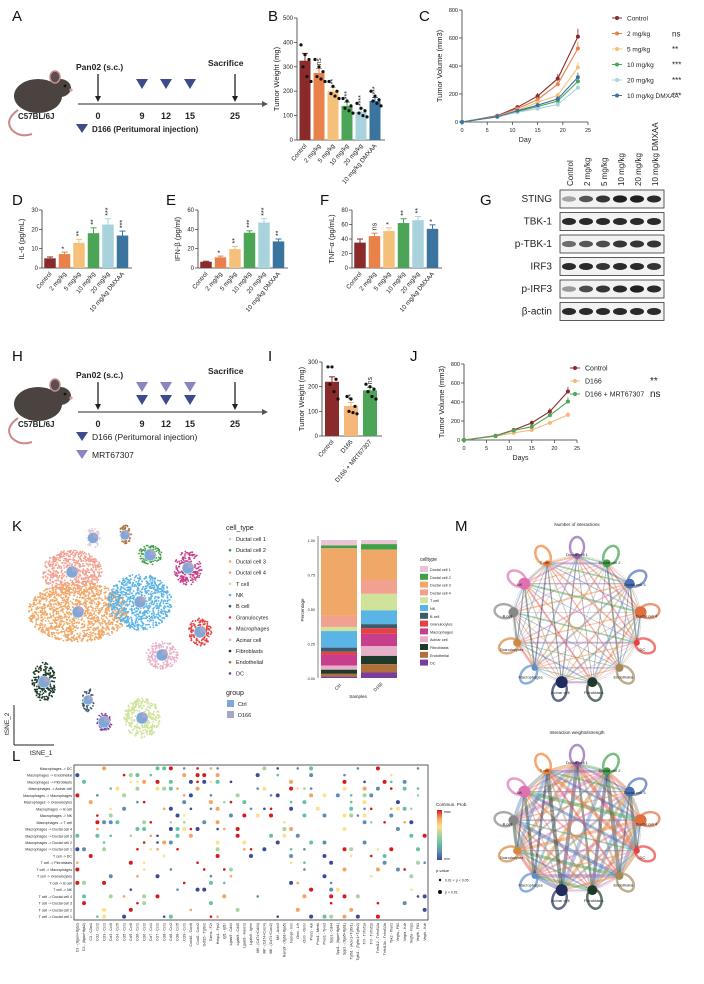  What do you see at coordinates (288, 43) in the screenshot?
I see `y-tick-label: 400` at bounding box center [288, 43].